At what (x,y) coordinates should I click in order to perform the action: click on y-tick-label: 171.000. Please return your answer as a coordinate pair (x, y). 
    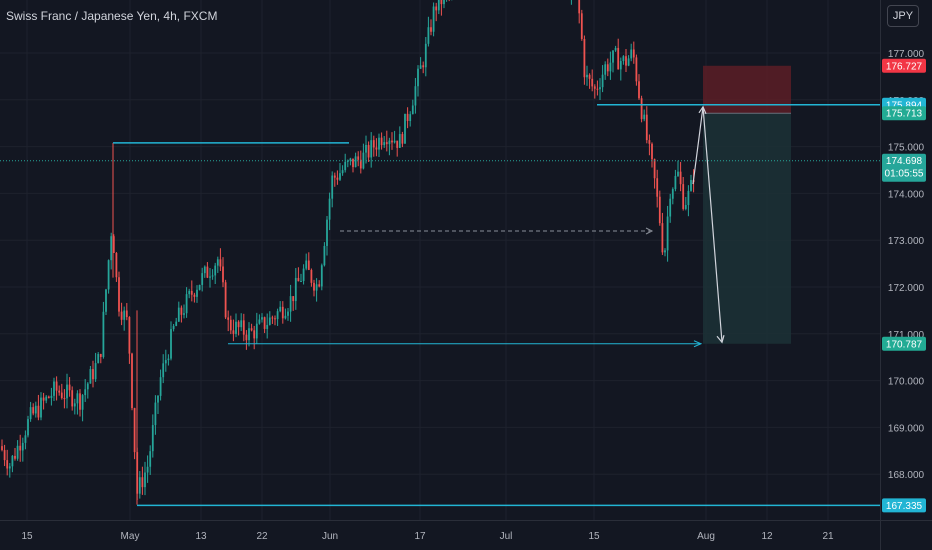
    Looking at the image, I should click on (906, 335).